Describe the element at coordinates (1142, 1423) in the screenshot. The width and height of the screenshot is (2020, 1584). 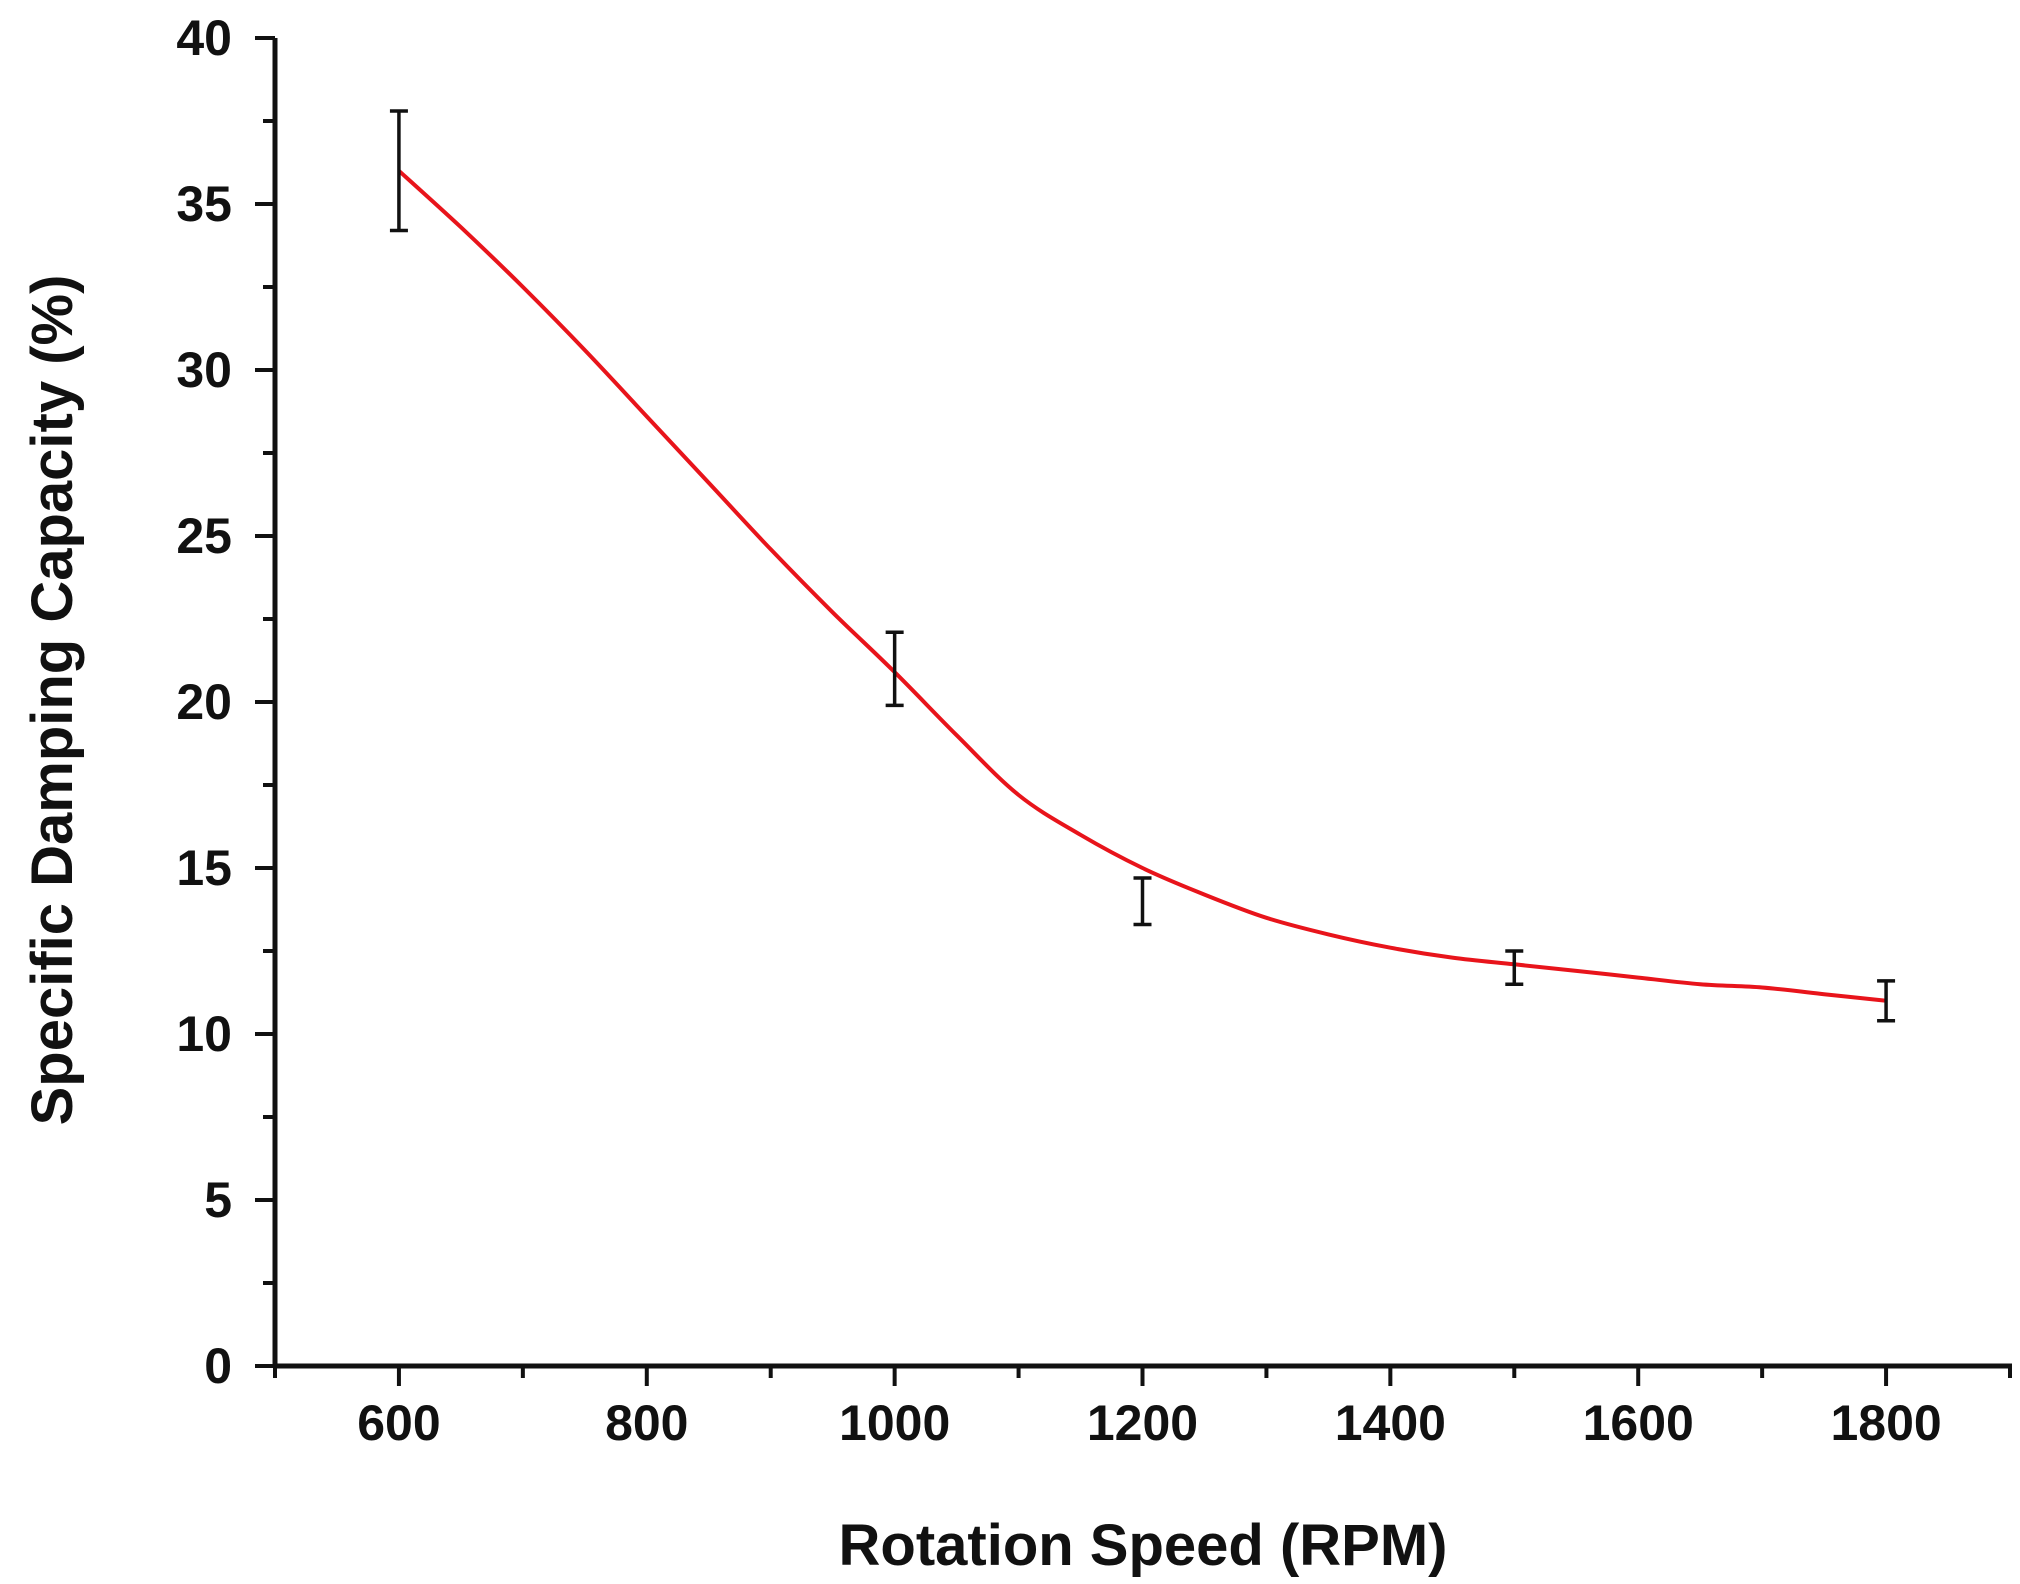
I see `x-tick-label: 1200` at that location.